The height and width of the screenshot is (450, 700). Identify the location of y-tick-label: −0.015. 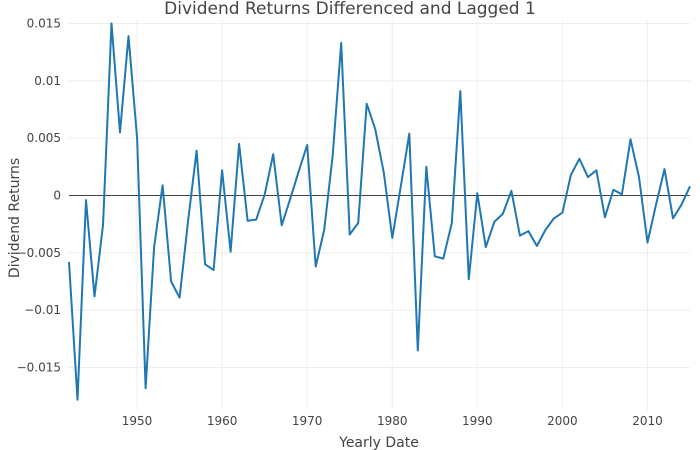
(39, 368).